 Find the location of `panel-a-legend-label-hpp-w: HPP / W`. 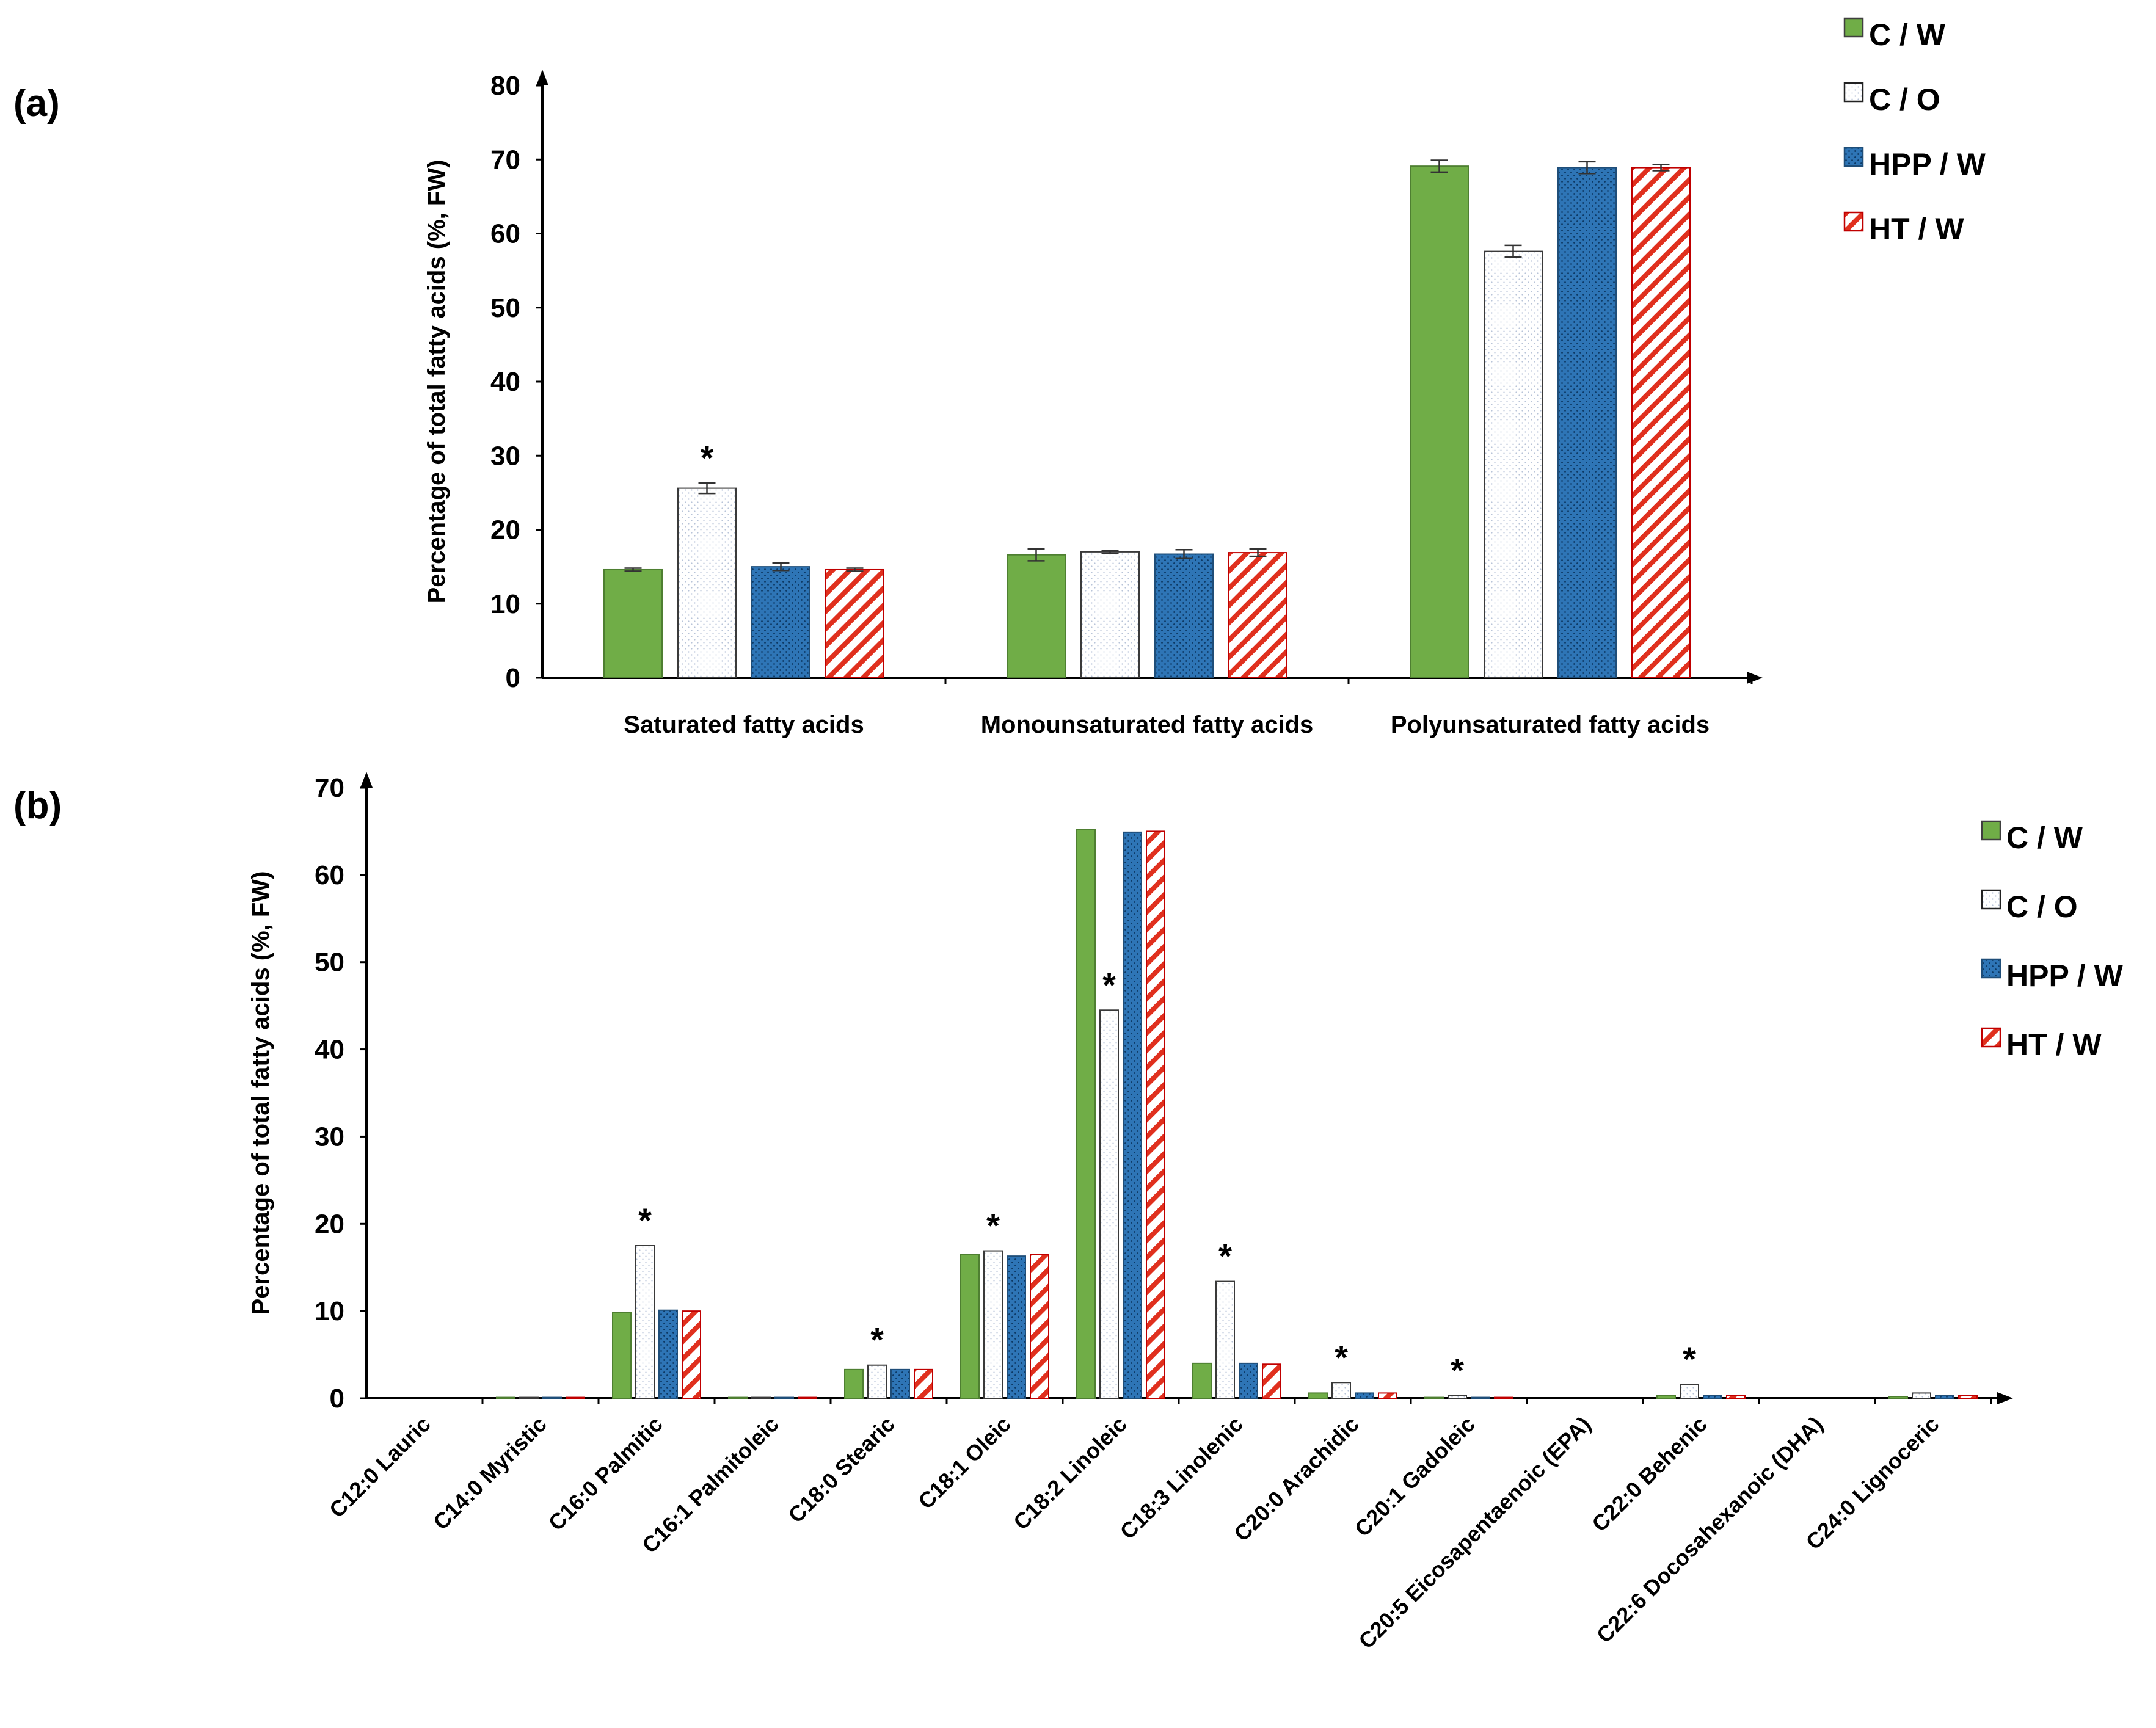

panel-a-legend-label-hpp-w: HPP / W is located at coordinates (1927, 164).